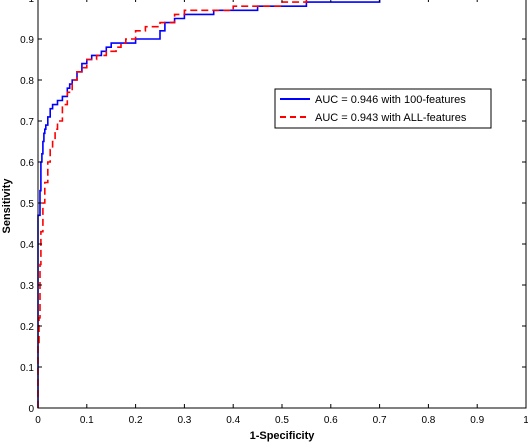 This screenshot has width=528, height=442. Describe the element at coordinates (391, 118) in the screenshot. I see `legend-label-all-features: AUC = 0.943 with ALL-features` at that location.